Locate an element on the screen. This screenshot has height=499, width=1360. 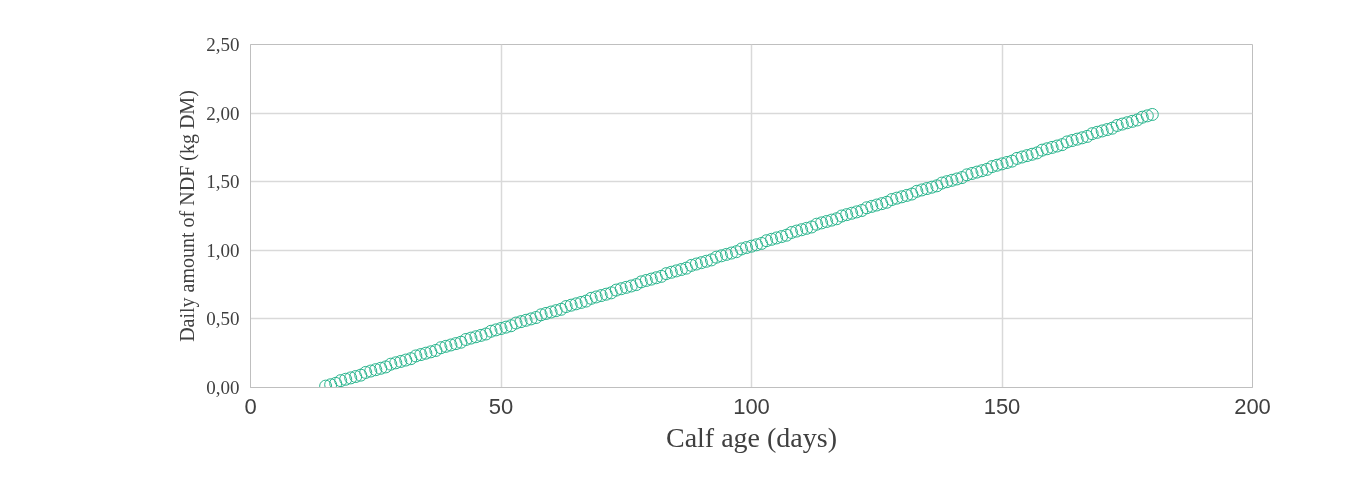
x-tick-label: 50 is located at coordinates (501, 406).